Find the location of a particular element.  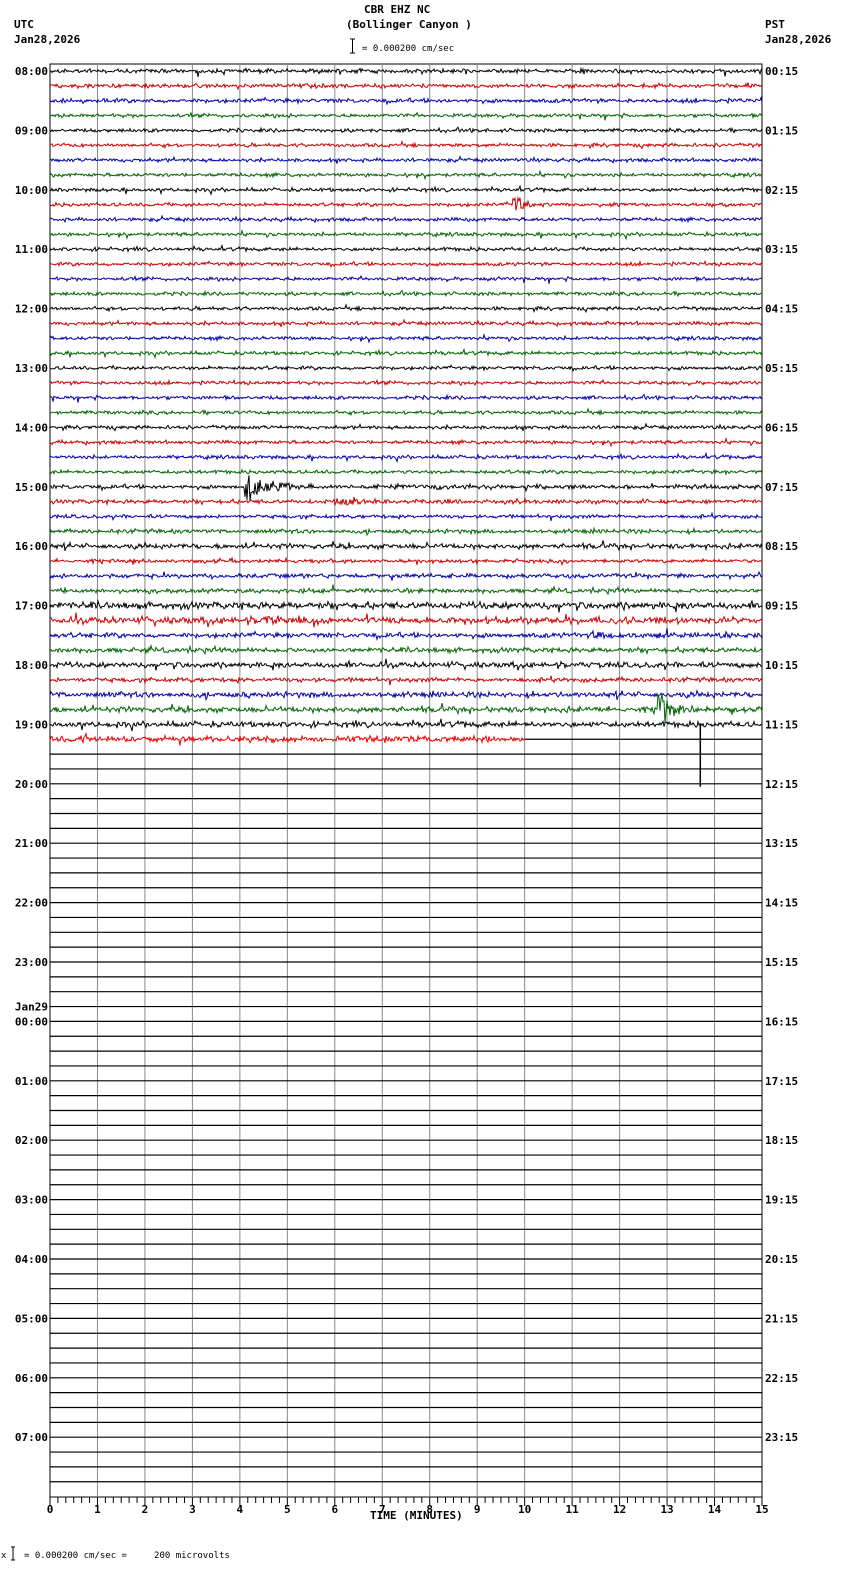

axis-tick-label: 1 is located at coordinates (97, 1509).